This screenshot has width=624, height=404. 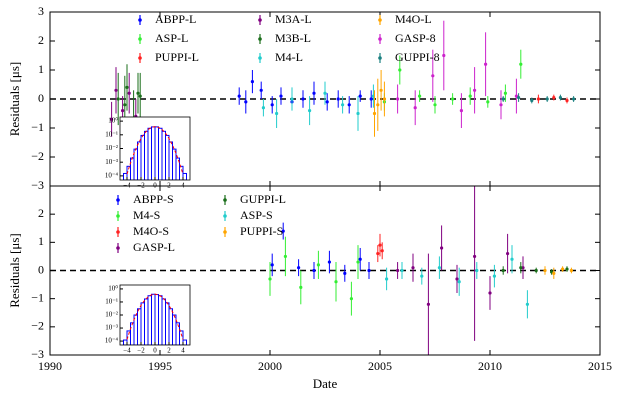 What do you see at coordinates (293, 19) in the screenshot?
I see `legend-label: M3A-L` at bounding box center [293, 19].